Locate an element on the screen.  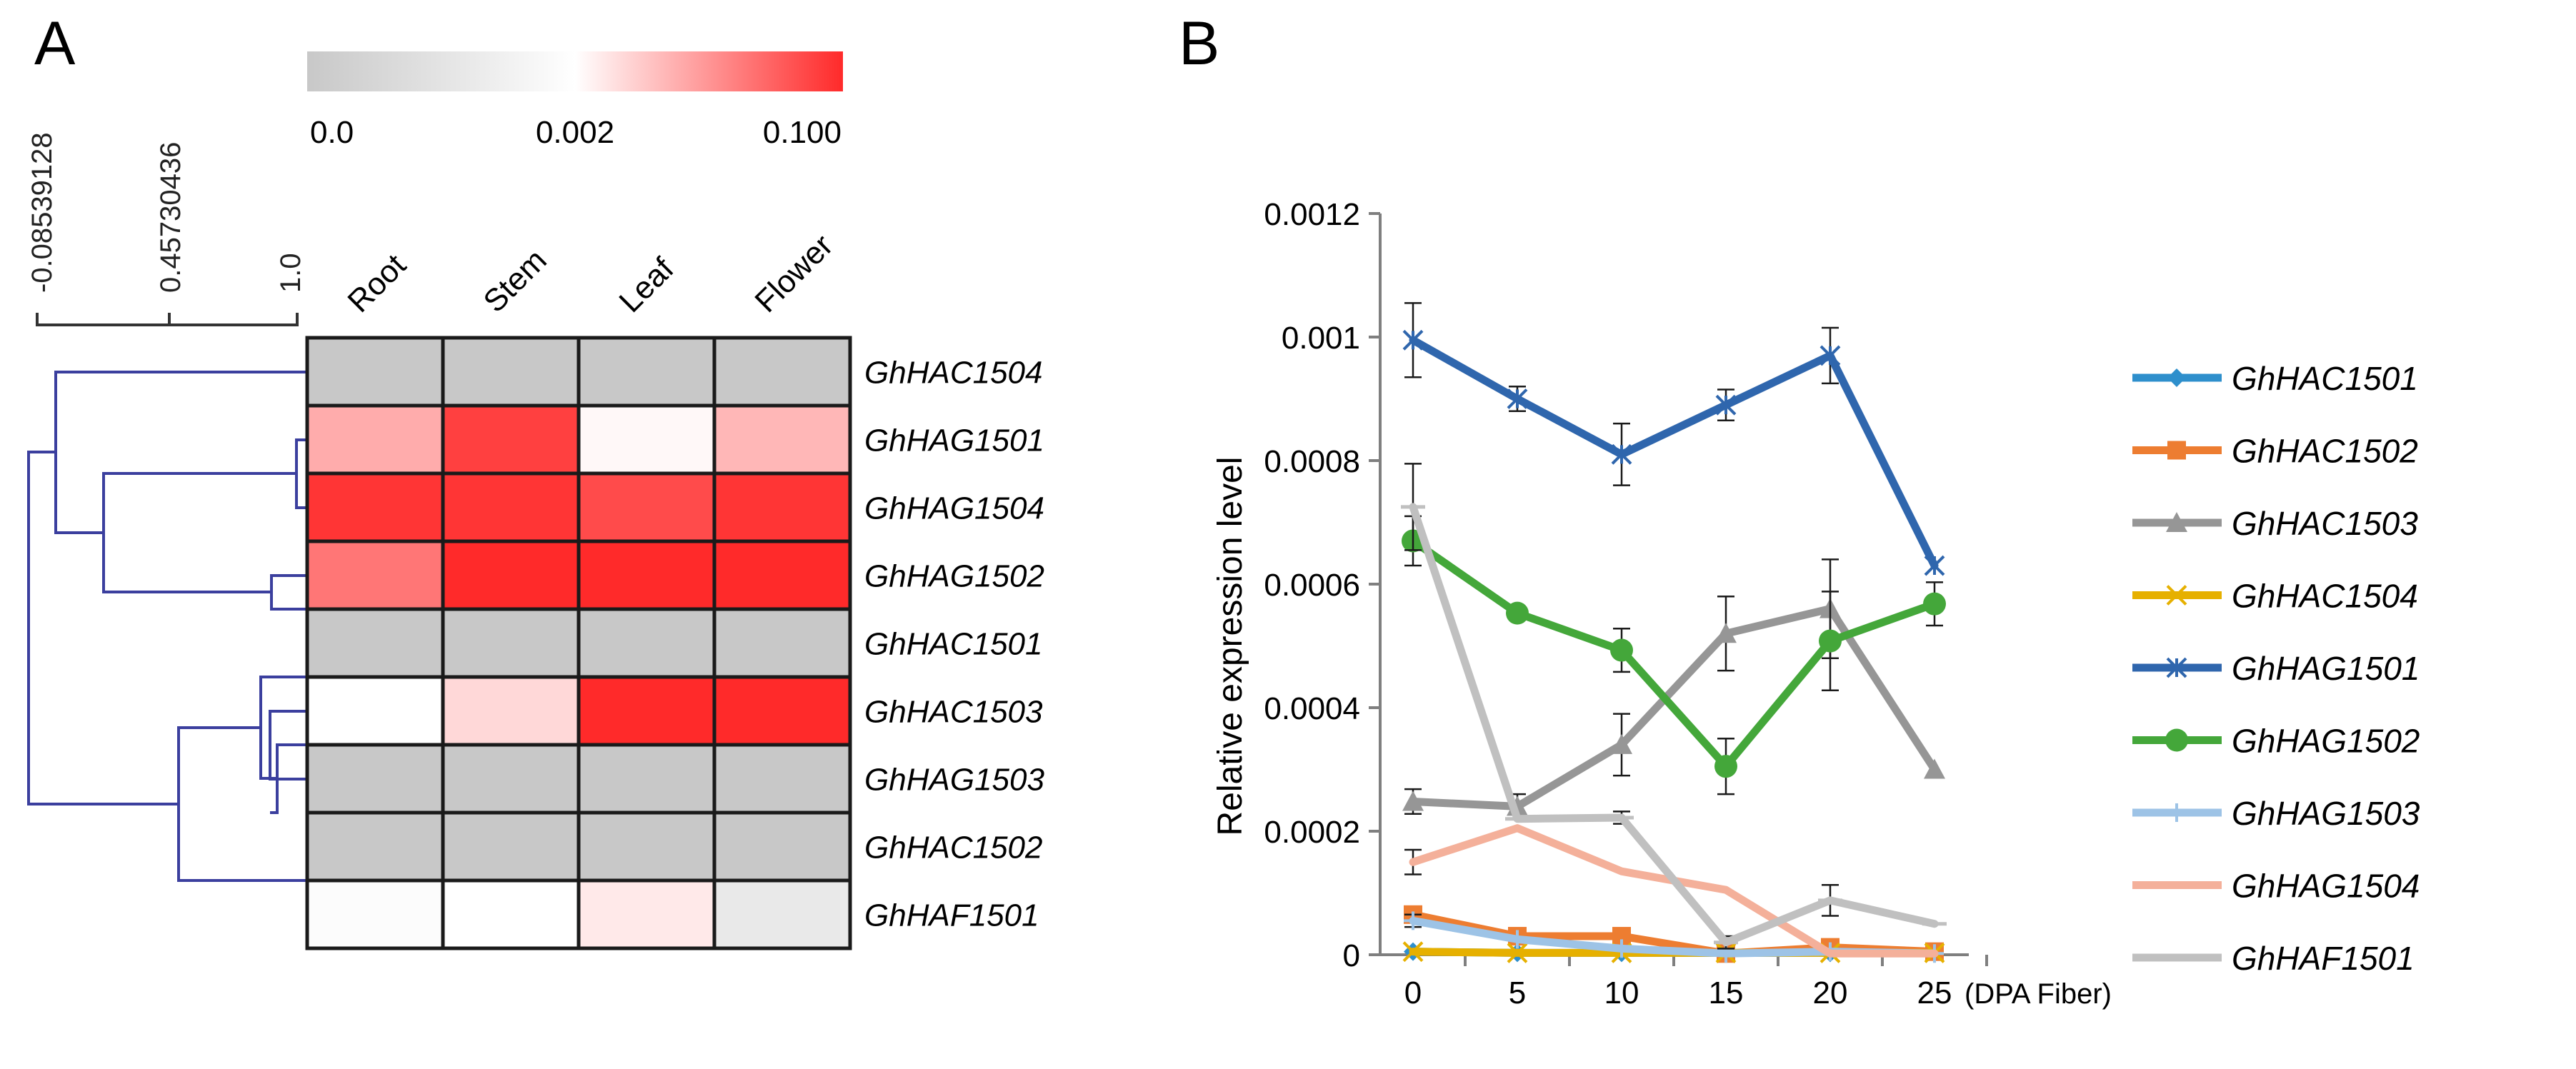
y-tick-label: 0.0008 is located at coordinates (1312, 461).